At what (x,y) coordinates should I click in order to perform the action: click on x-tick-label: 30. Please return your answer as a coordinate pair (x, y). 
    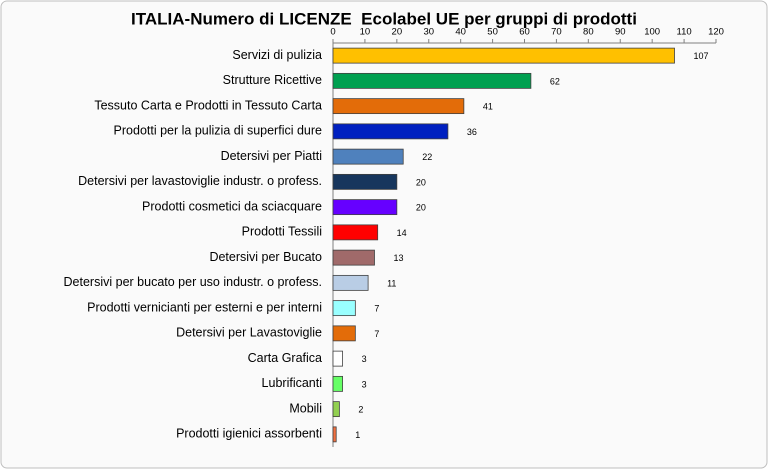
    Looking at the image, I should click on (428, 32).